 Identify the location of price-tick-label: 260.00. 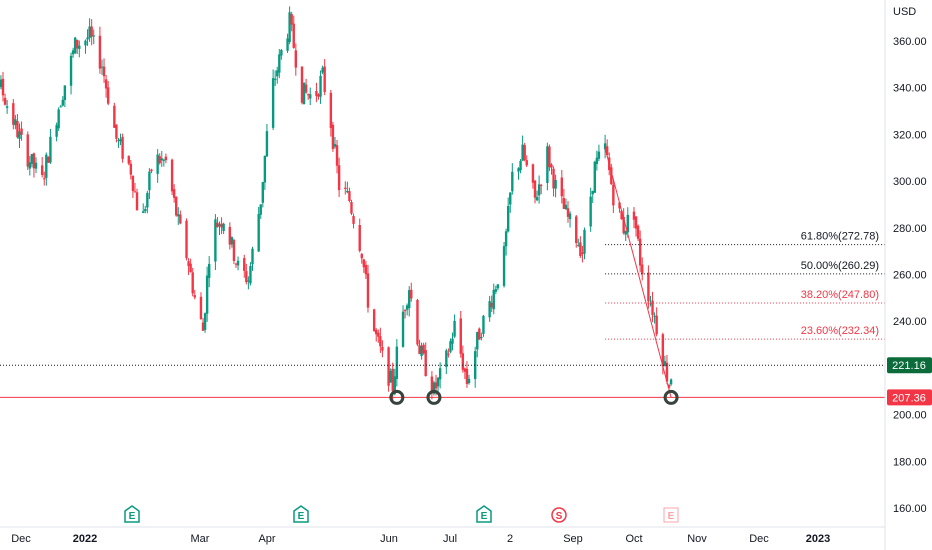
(910, 276).